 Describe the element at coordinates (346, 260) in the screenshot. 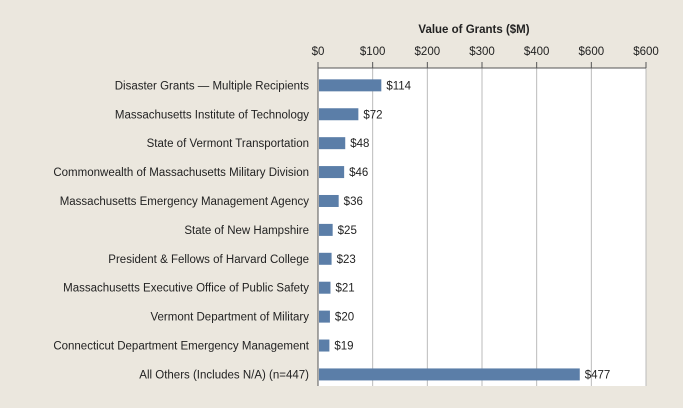

I see `value-label: $23` at that location.